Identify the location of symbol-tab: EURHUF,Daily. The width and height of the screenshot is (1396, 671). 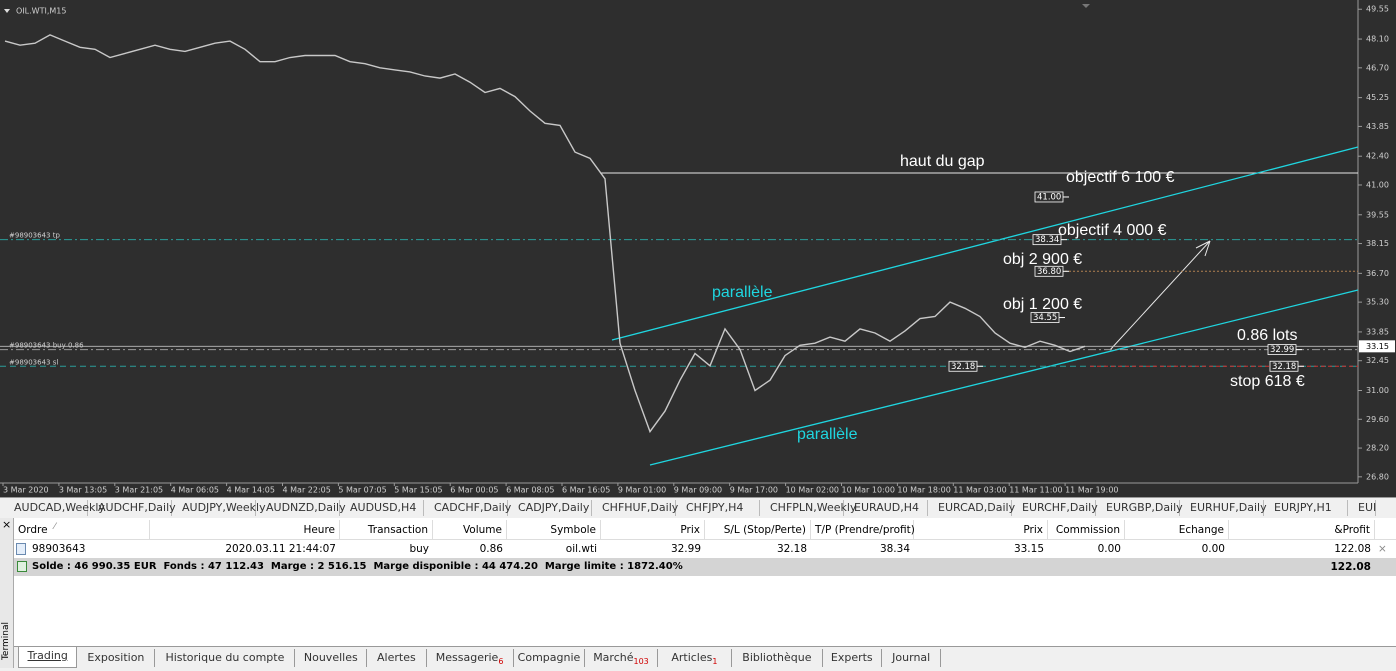
(1223, 508).